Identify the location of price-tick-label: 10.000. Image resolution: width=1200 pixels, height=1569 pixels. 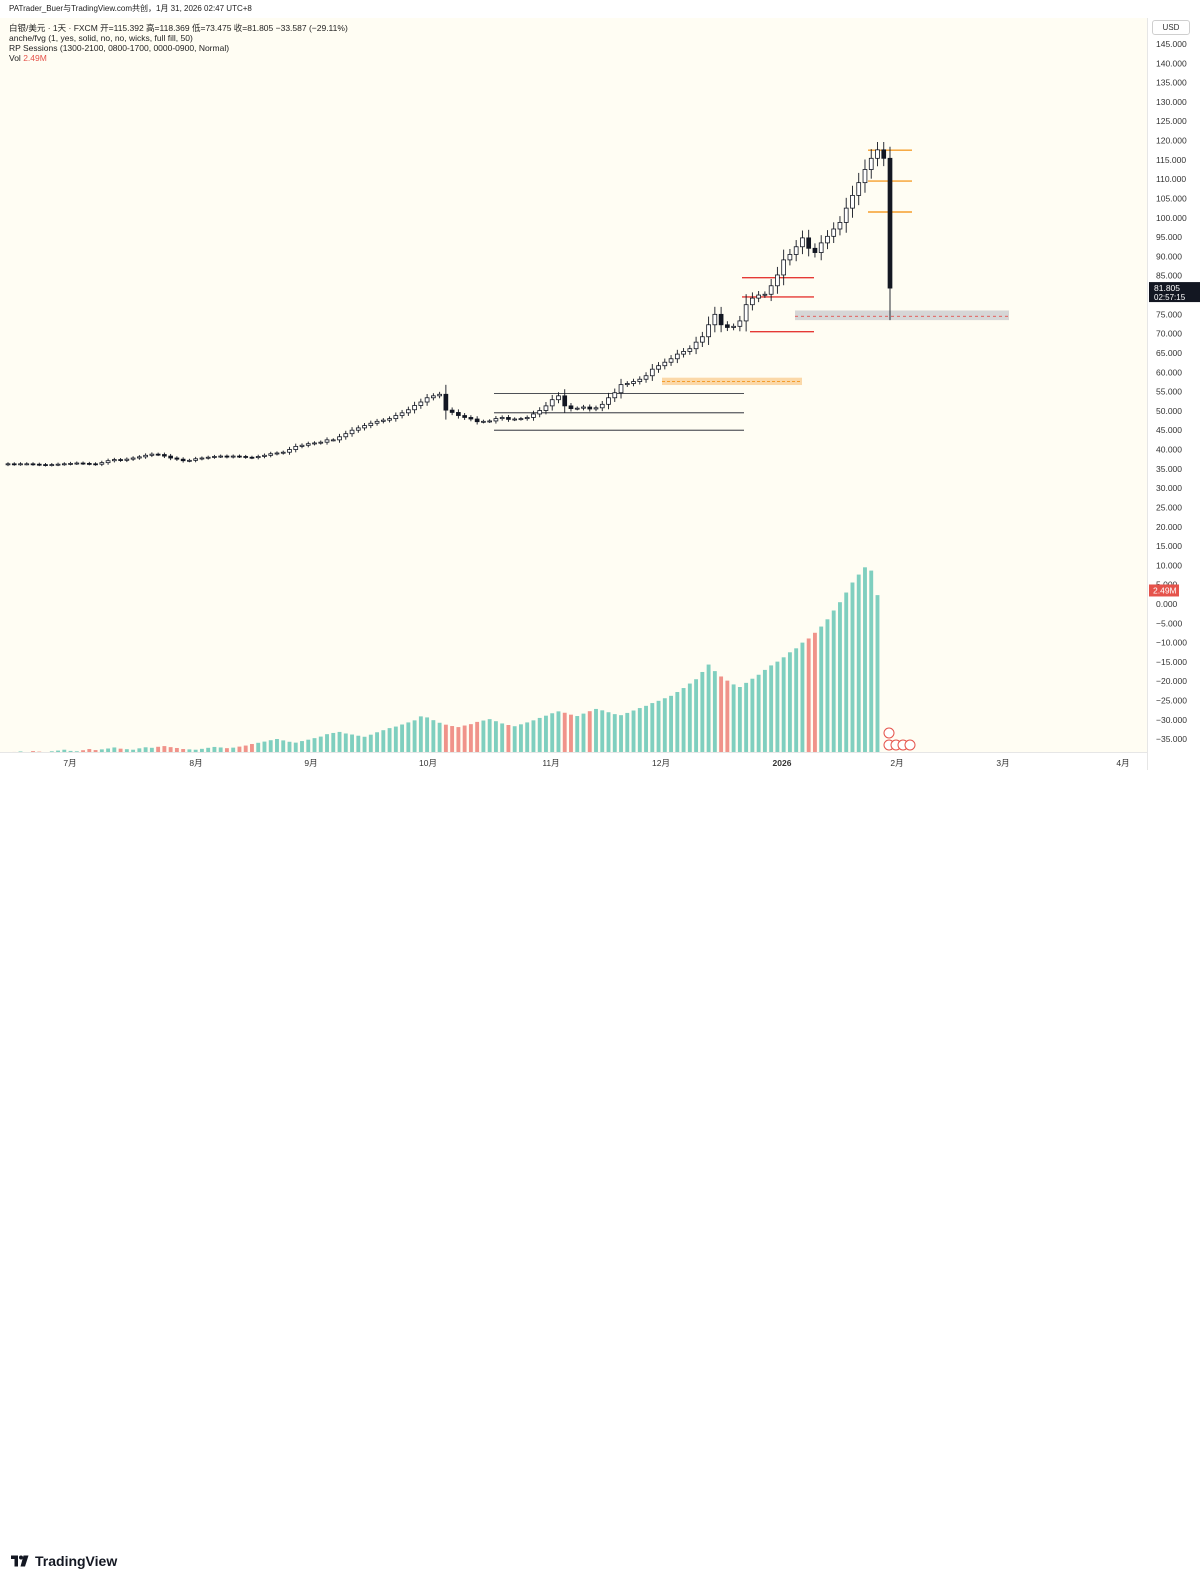
(1169, 565).